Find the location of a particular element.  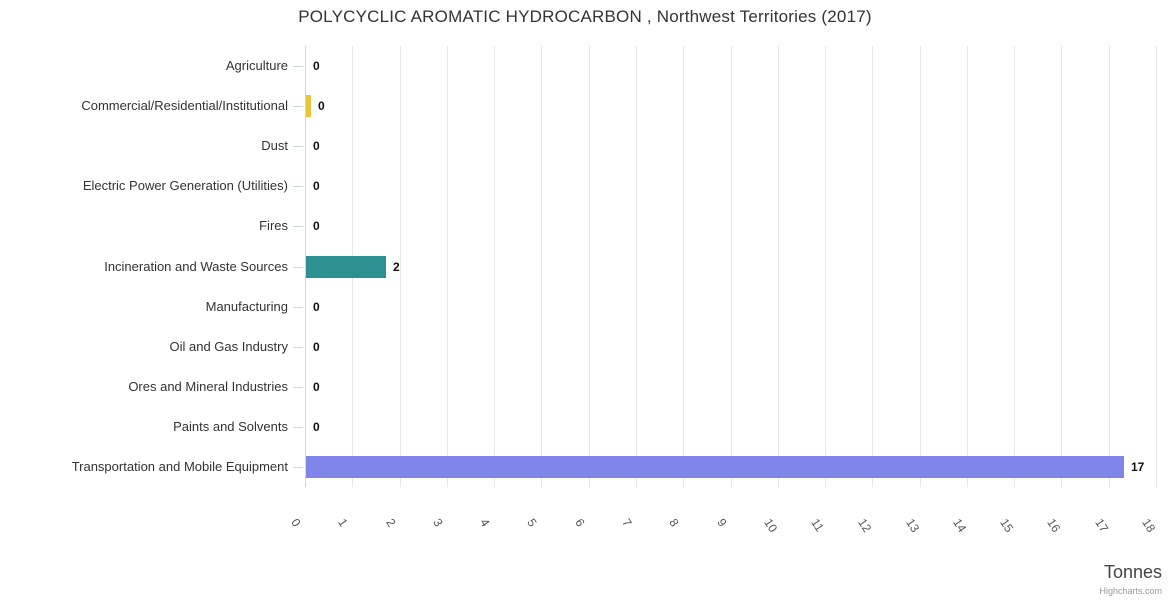

category-label: Ores and Mineral Industries is located at coordinates (208, 386).